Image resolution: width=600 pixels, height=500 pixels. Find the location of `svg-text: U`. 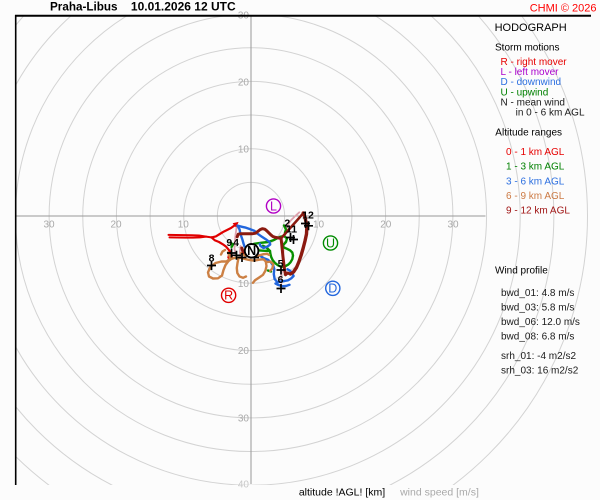

svg-text: U is located at coordinates (330, 243).